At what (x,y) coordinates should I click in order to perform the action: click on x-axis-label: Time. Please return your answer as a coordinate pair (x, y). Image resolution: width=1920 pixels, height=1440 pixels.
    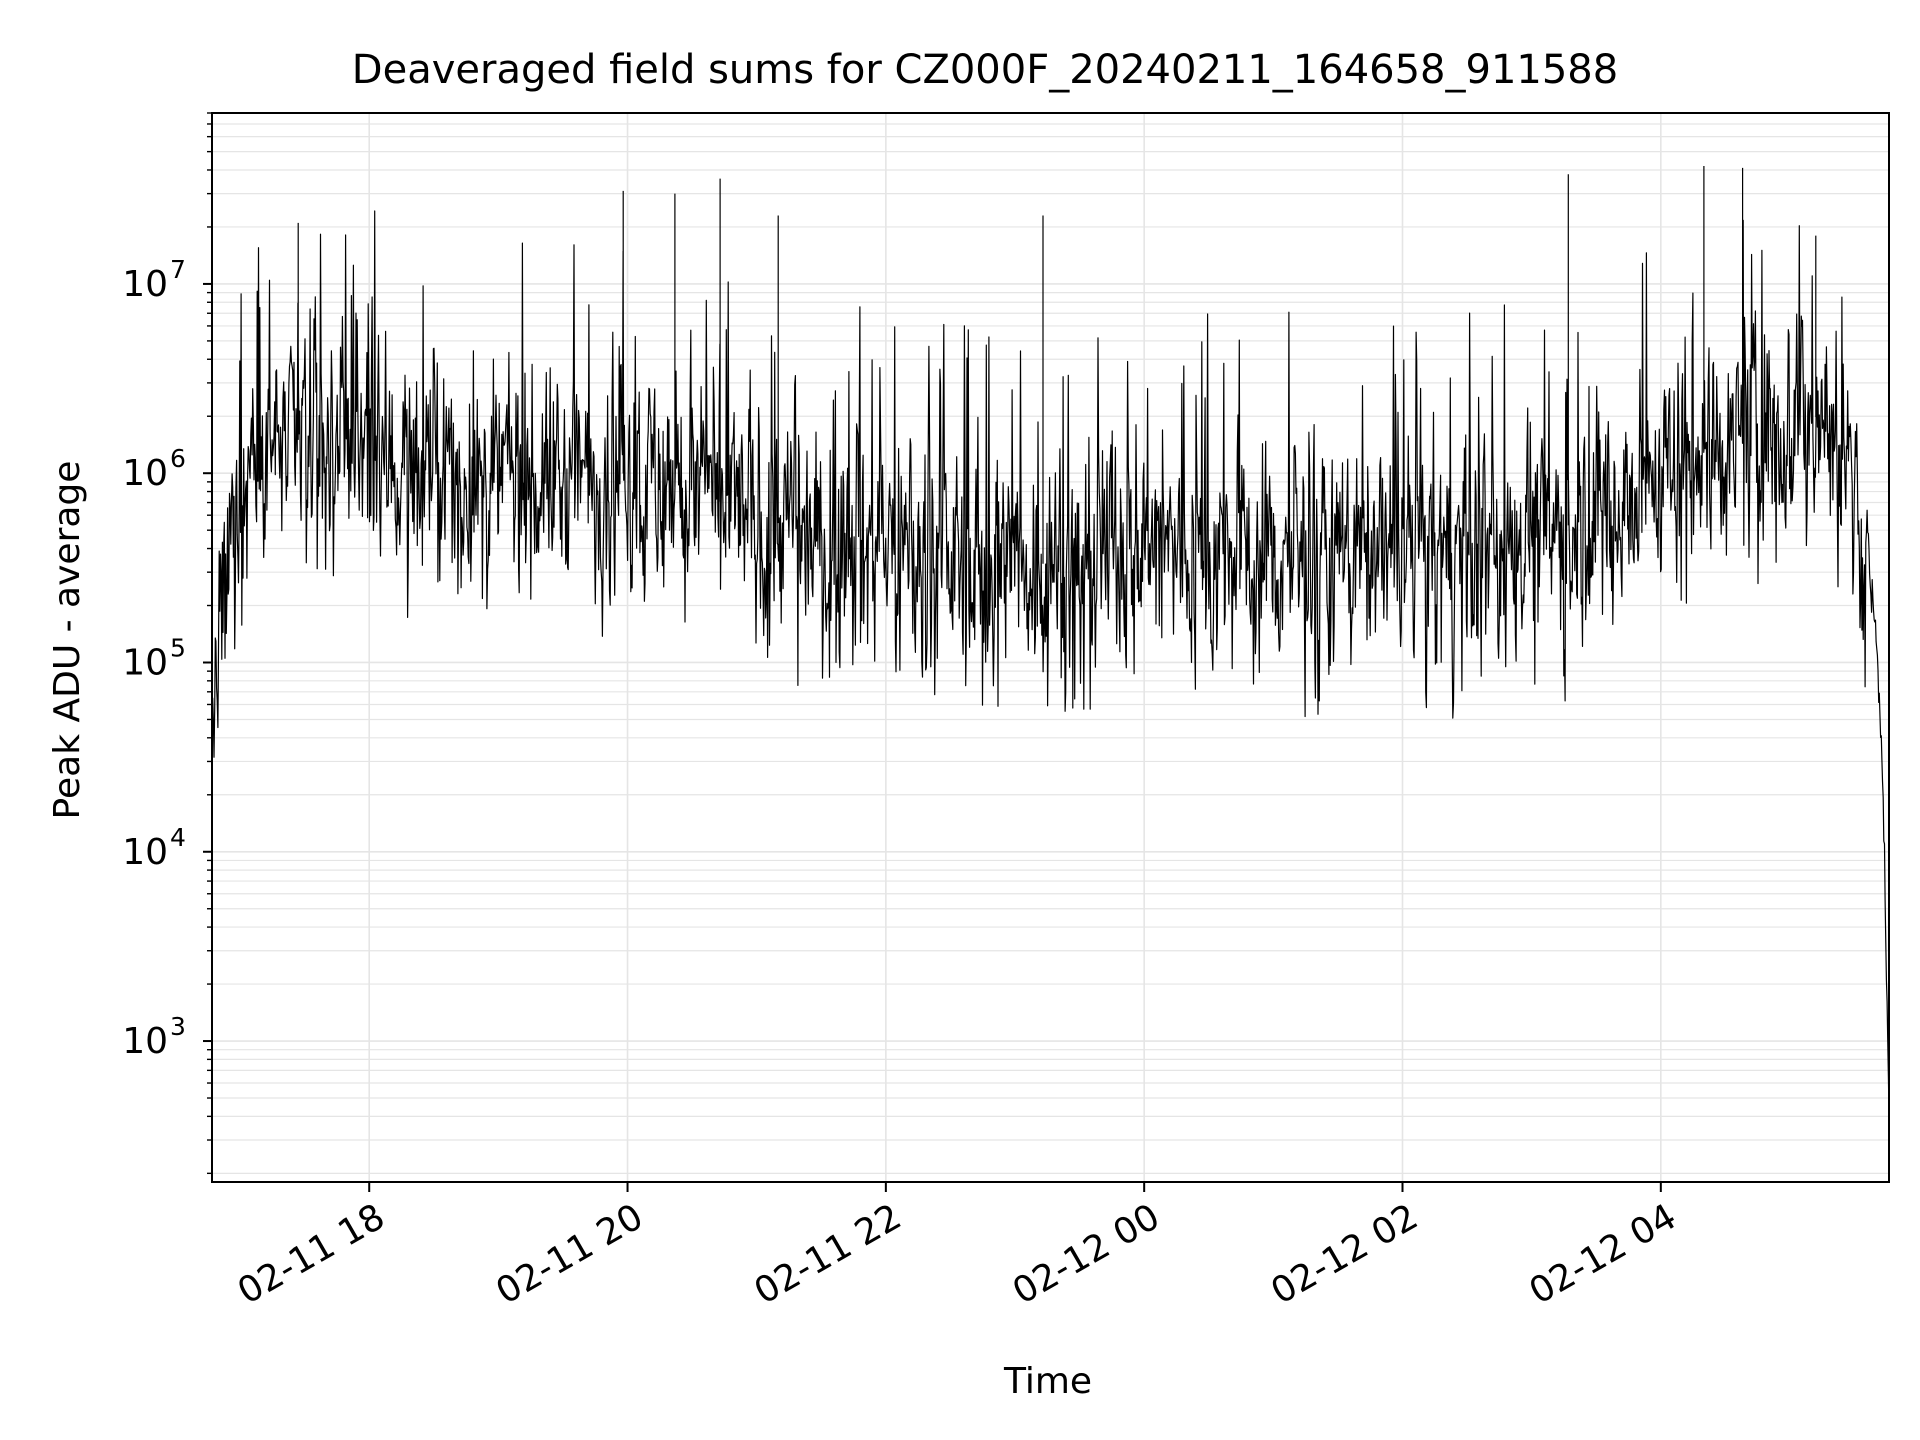
    Looking at the image, I should click on (1047, 1381).